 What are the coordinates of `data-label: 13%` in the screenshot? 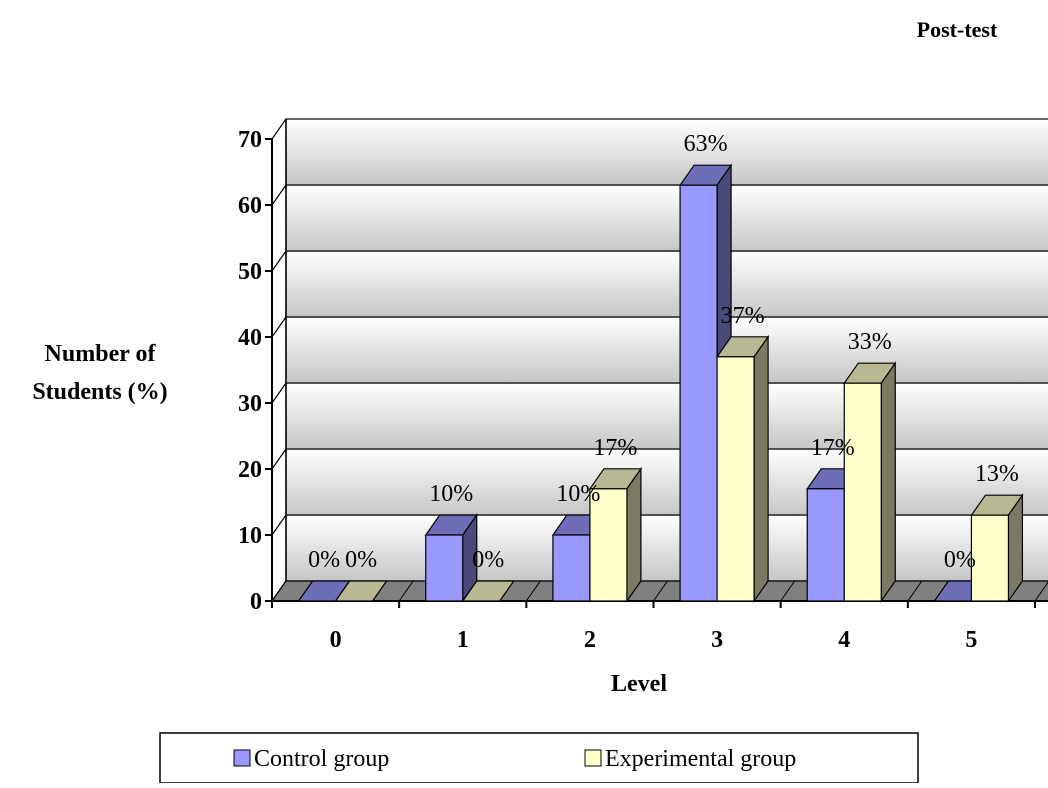 It's located at (997, 474).